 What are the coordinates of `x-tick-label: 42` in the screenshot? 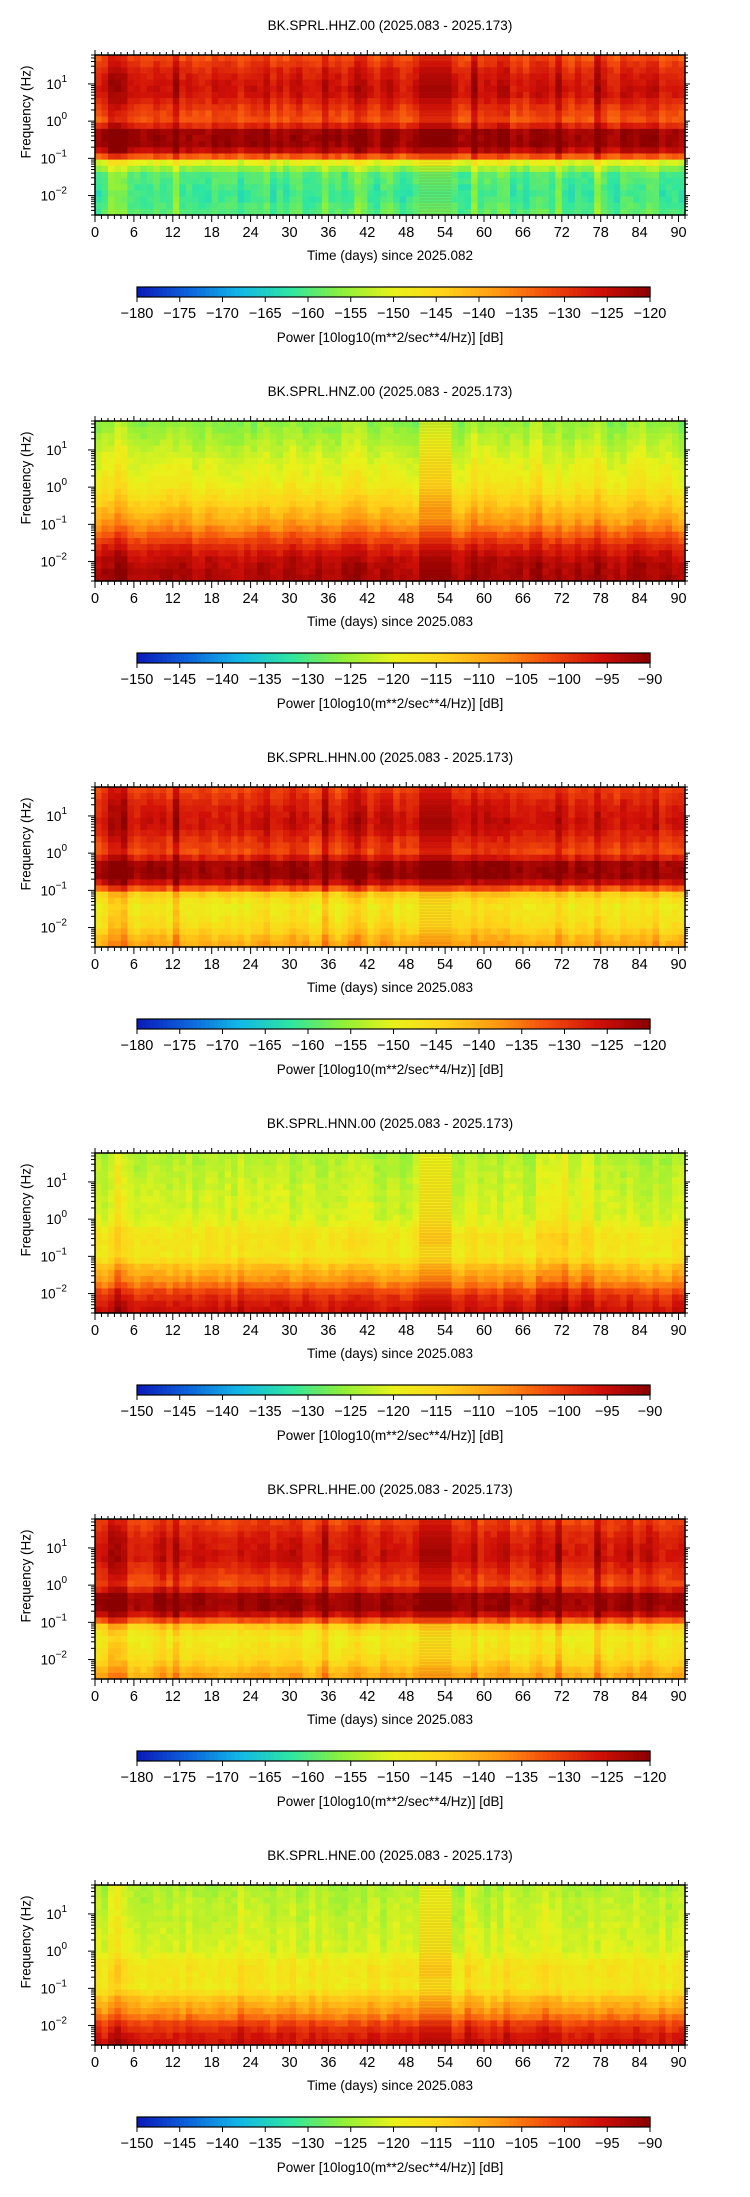 It's located at (367, 233).